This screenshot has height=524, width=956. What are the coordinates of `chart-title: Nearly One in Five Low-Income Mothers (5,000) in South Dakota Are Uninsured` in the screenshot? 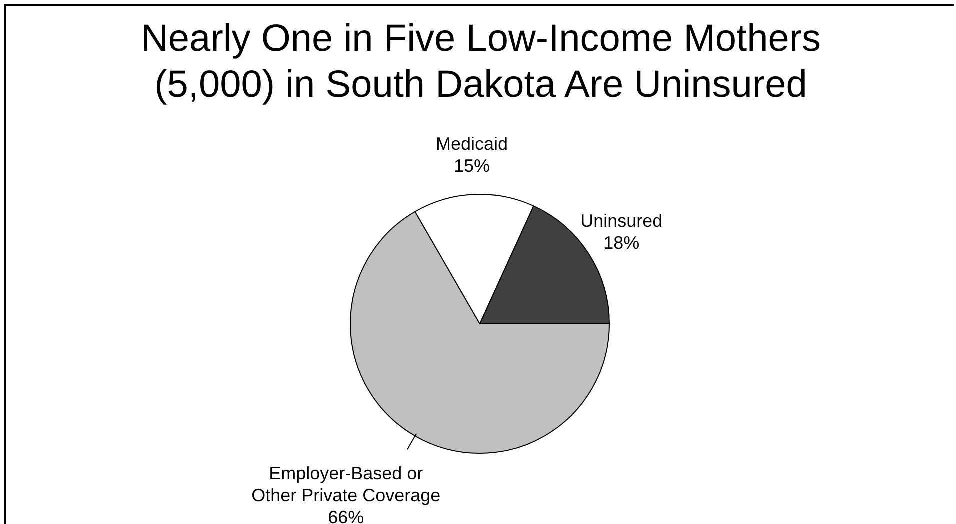 It's located at (481, 62).